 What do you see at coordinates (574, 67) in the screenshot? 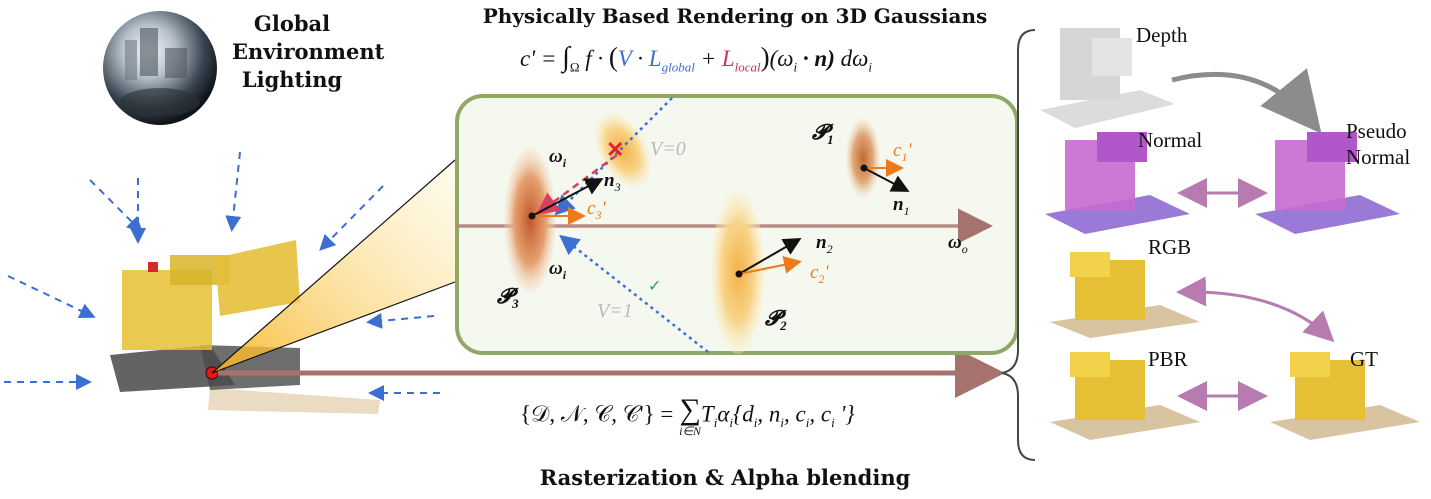
I see `eq-domain: Ω` at bounding box center [574, 67].